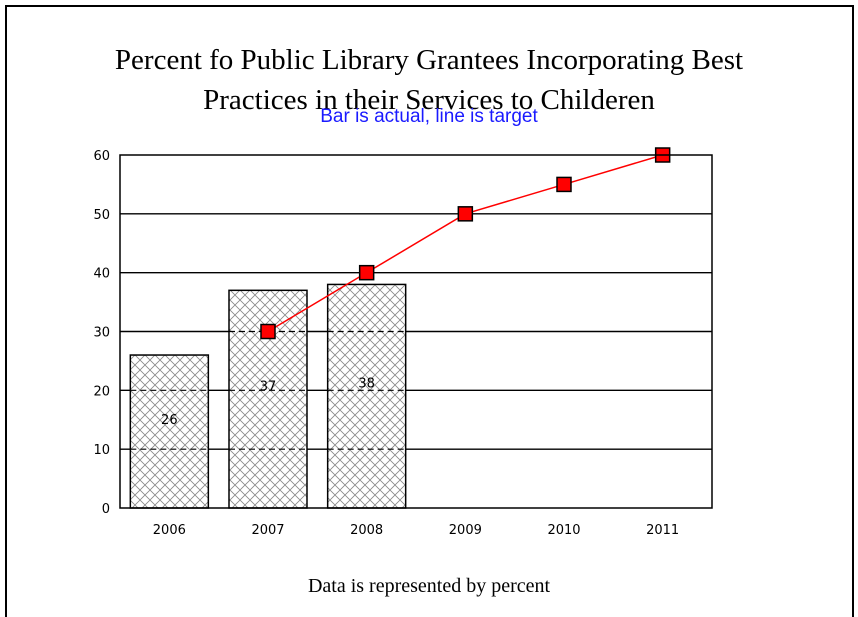  Describe the element at coordinates (429, 100) in the screenshot. I see `chart-title-line-2: Practices in their Services to Childeren` at that location.